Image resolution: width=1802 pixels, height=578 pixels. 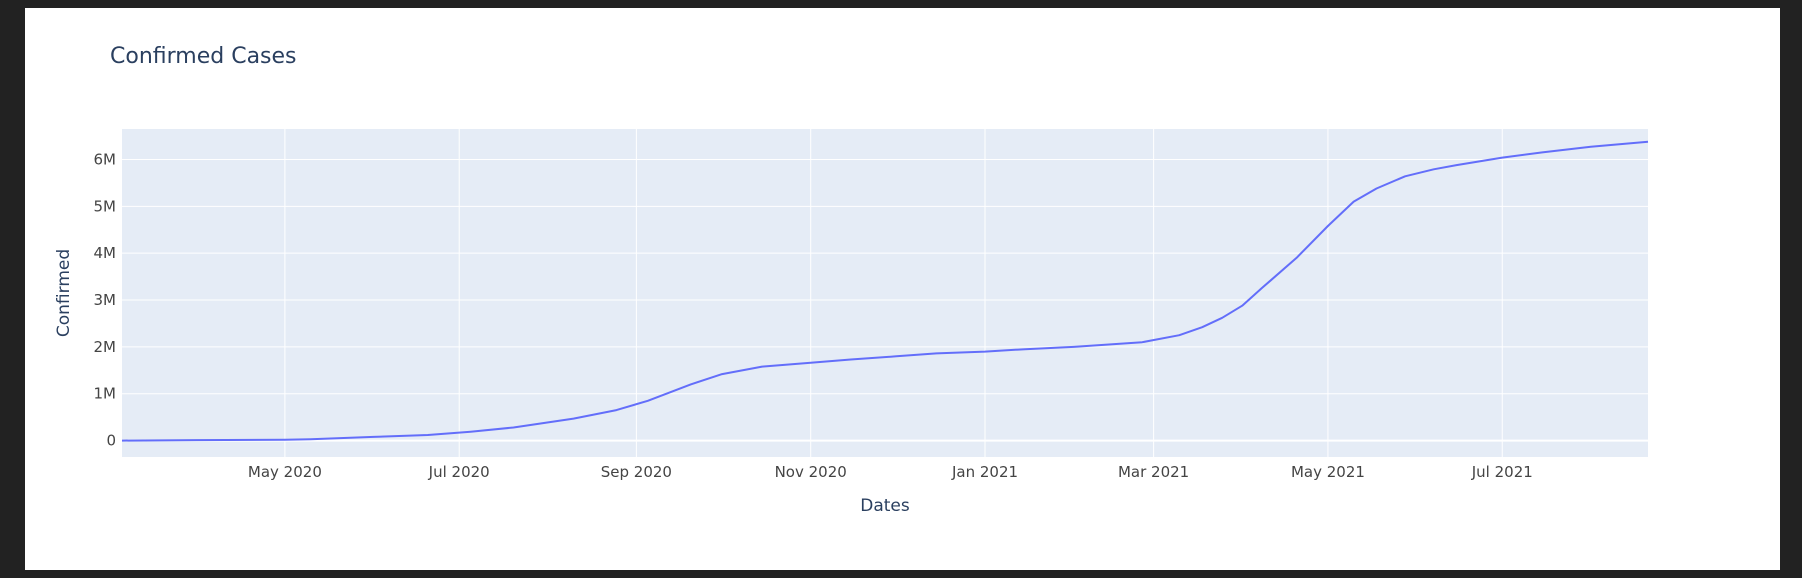 I want to click on y-axis-title: Confirmed, so click(x=64, y=293).